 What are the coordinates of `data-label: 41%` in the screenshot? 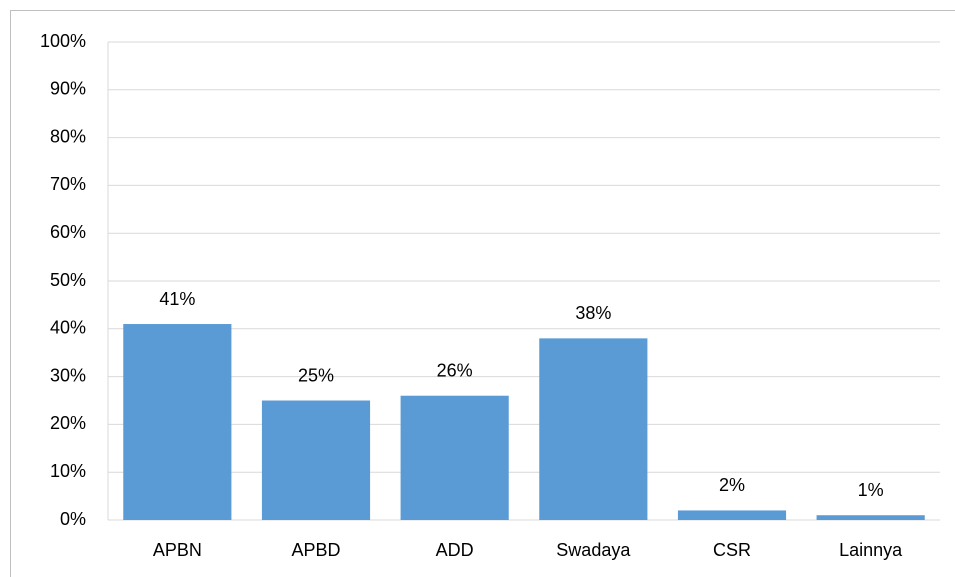 It's located at (177, 299).